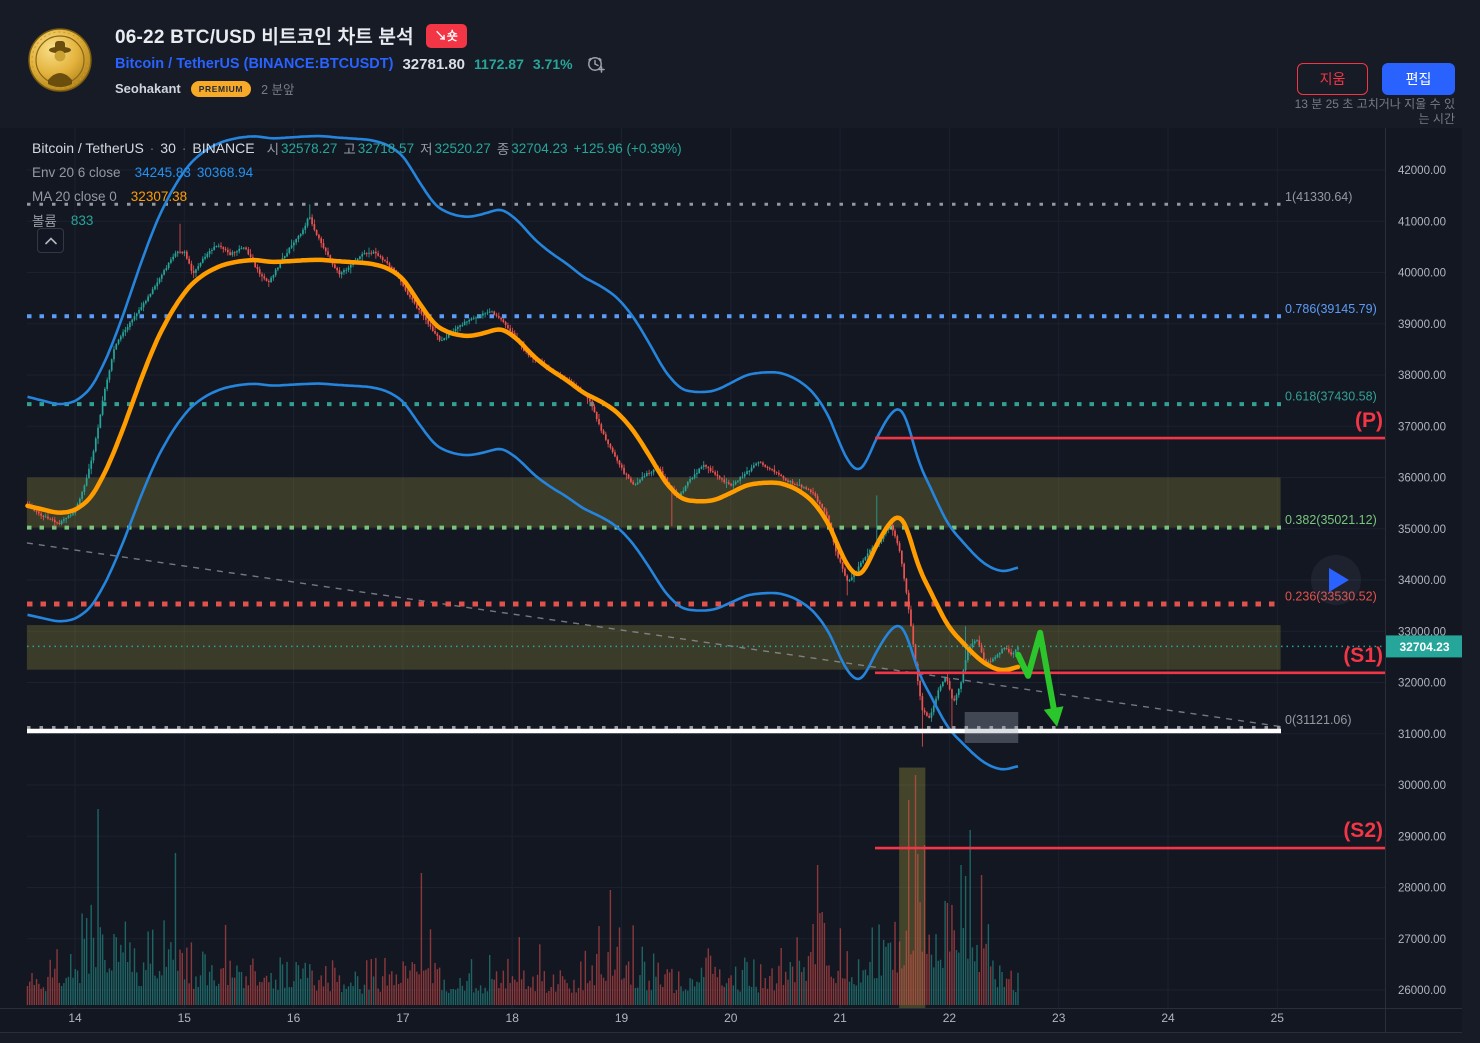 Image resolution: width=1480 pixels, height=1043 pixels. What do you see at coordinates (499, 64) in the screenshot?
I see `header-change-abs: 1172.87` at bounding box center [499, 64].